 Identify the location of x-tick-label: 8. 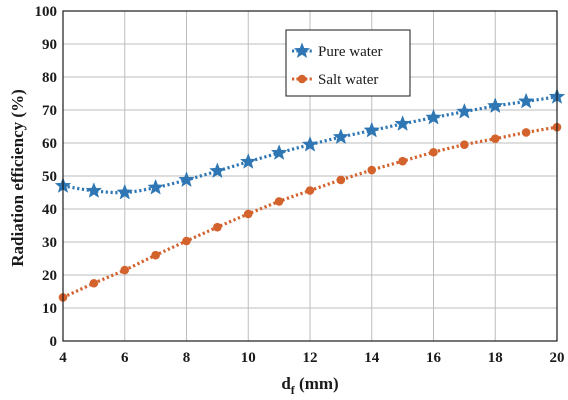
(187, 358).